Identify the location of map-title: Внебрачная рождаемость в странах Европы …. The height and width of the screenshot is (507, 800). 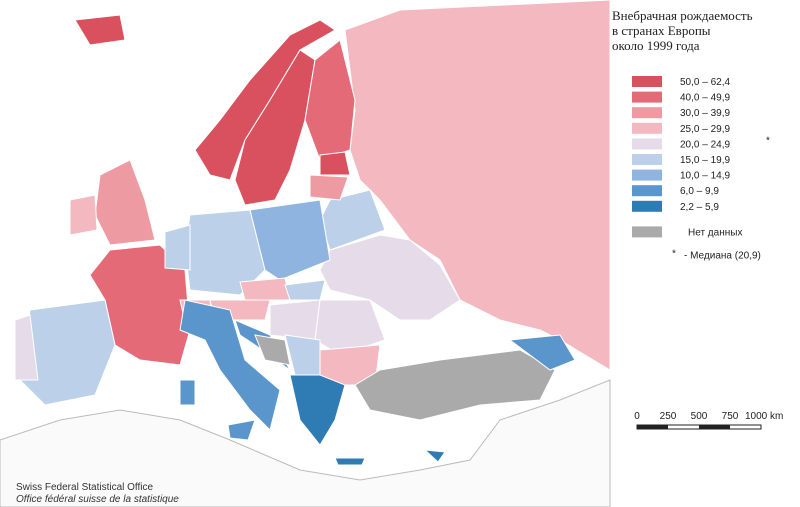
(682, 30).